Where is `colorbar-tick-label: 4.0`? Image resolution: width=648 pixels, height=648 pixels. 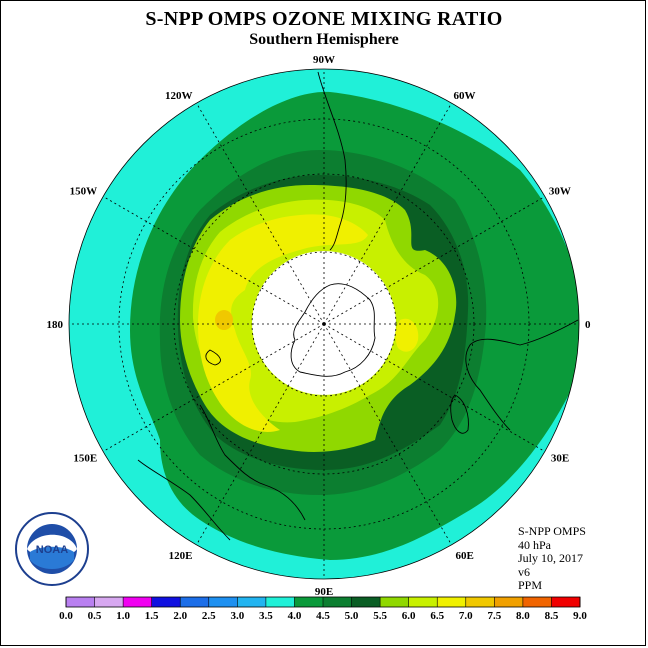
colorbar-tick-label: 4.0 is located at coordinates (295, 616).